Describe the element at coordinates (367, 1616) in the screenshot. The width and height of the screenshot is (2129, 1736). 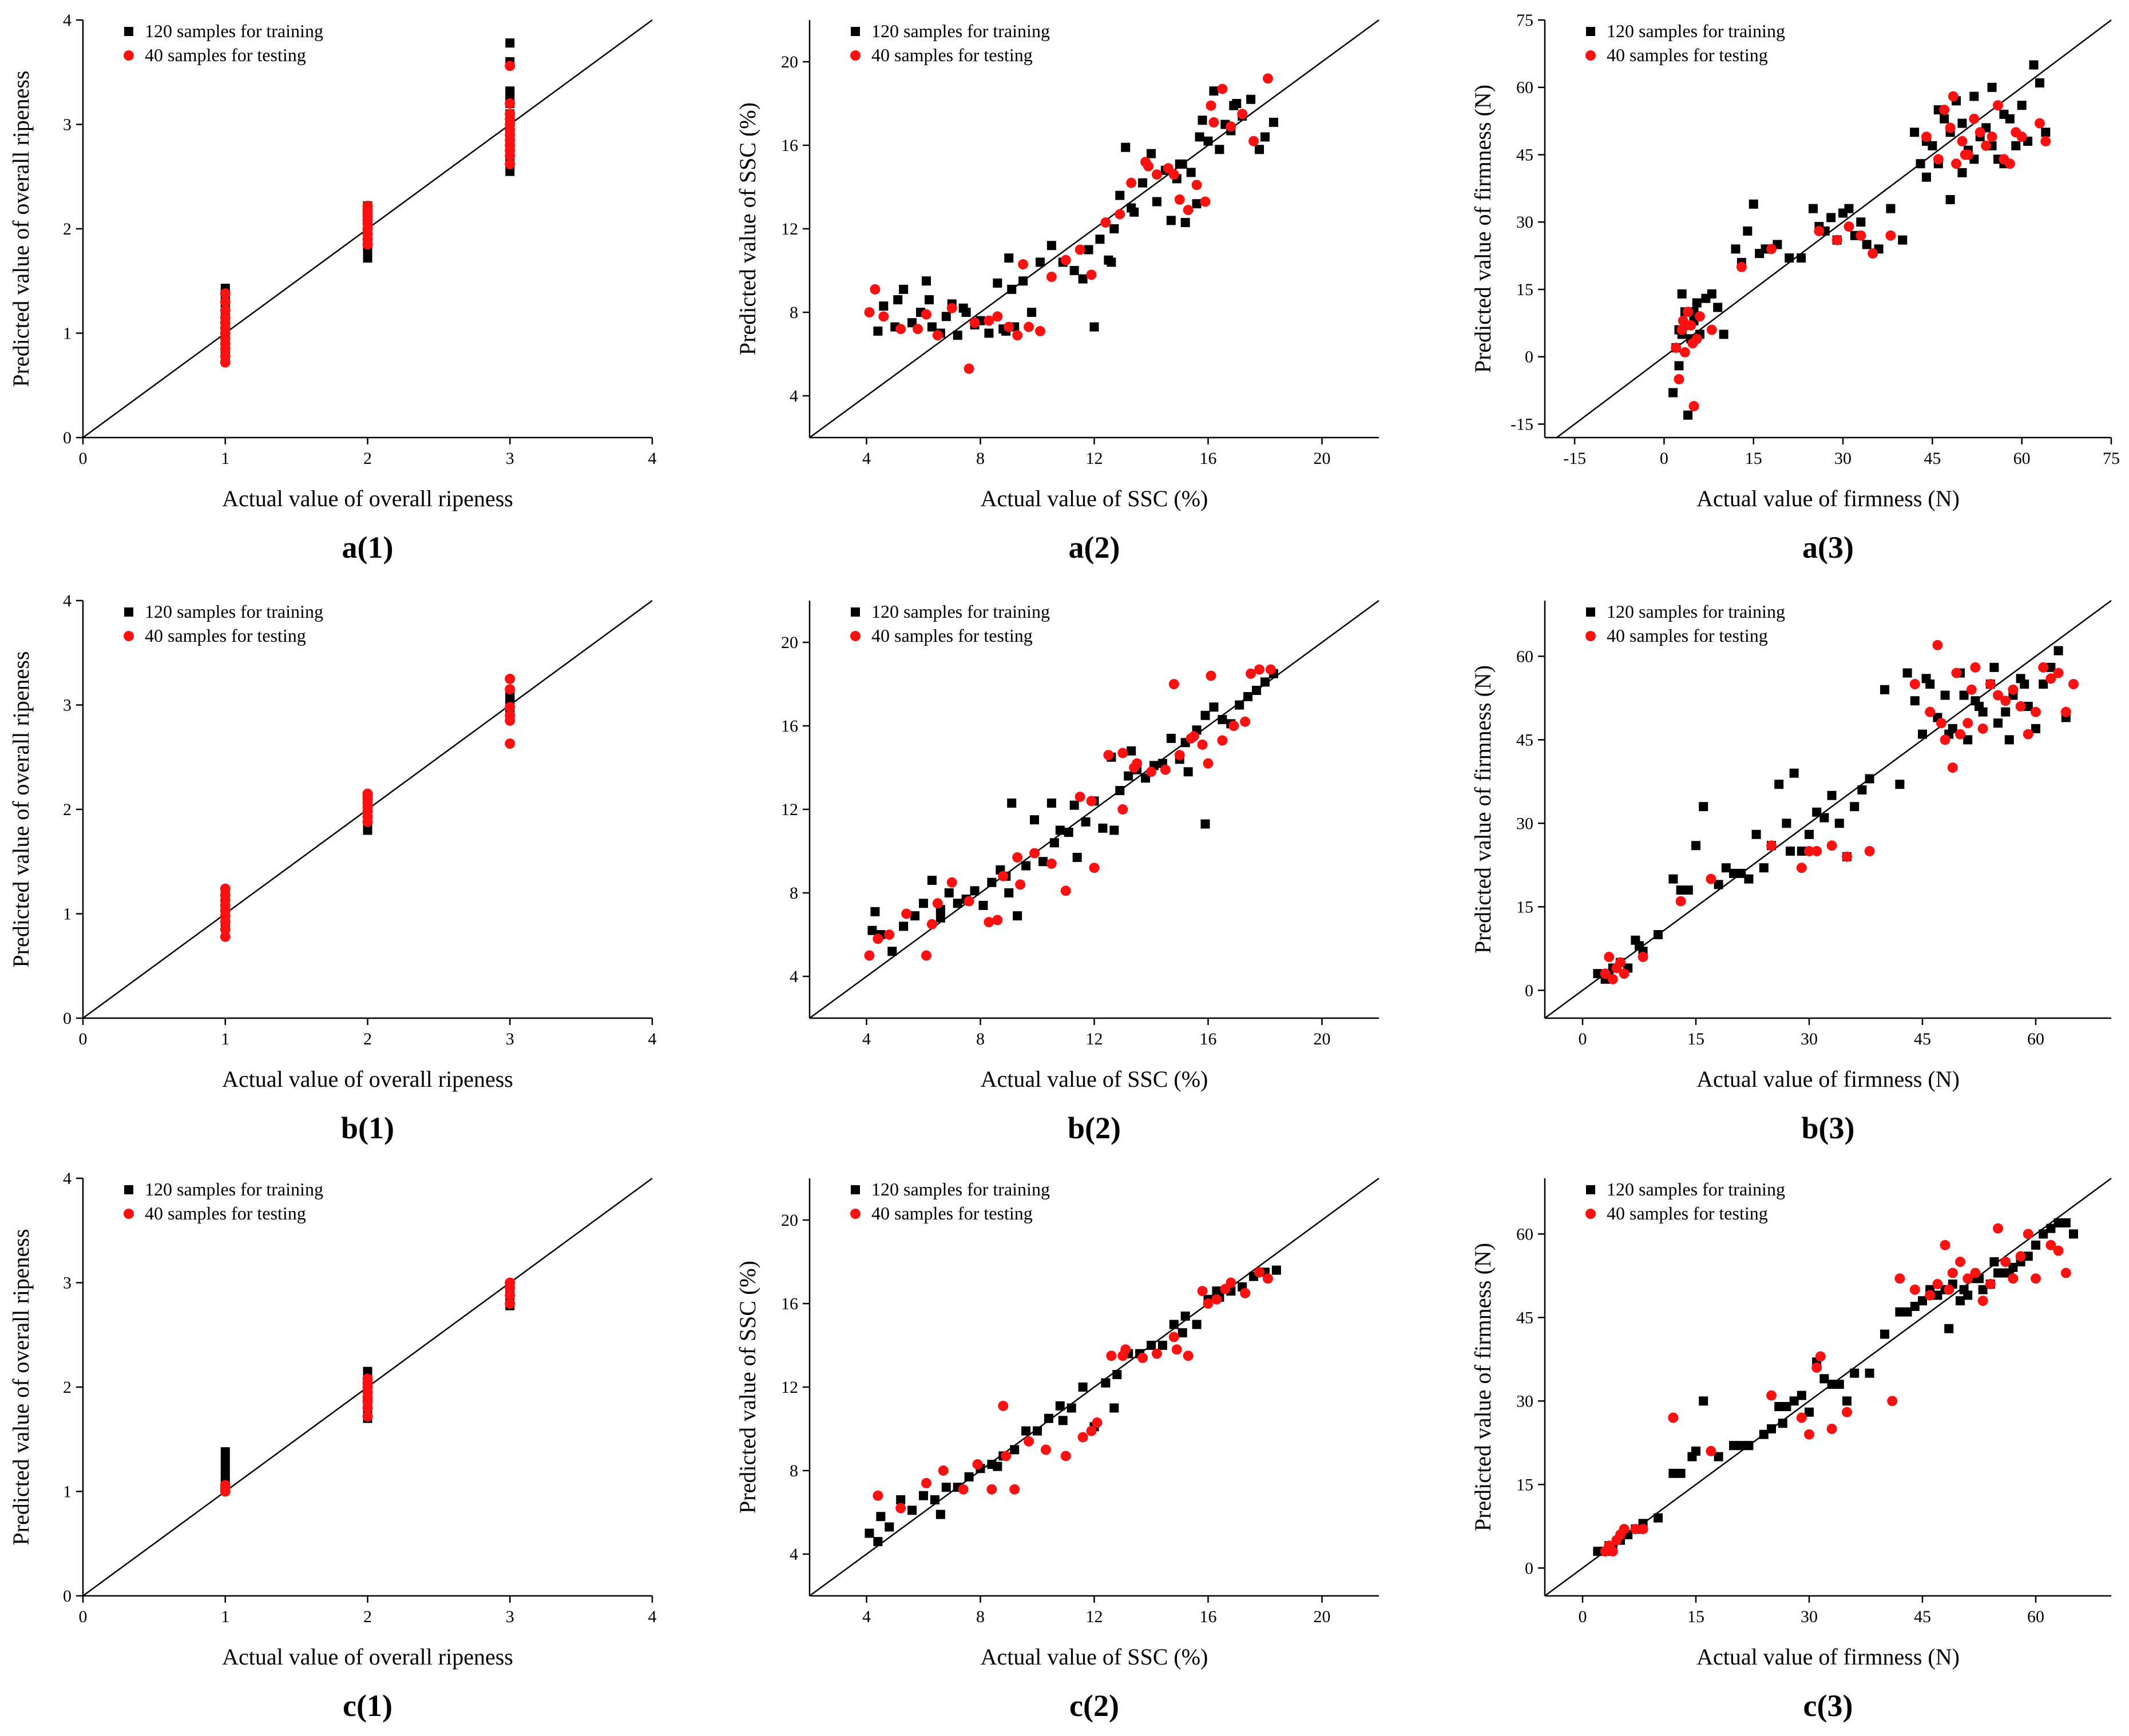
I see `x-tick-label: 2` at that location.